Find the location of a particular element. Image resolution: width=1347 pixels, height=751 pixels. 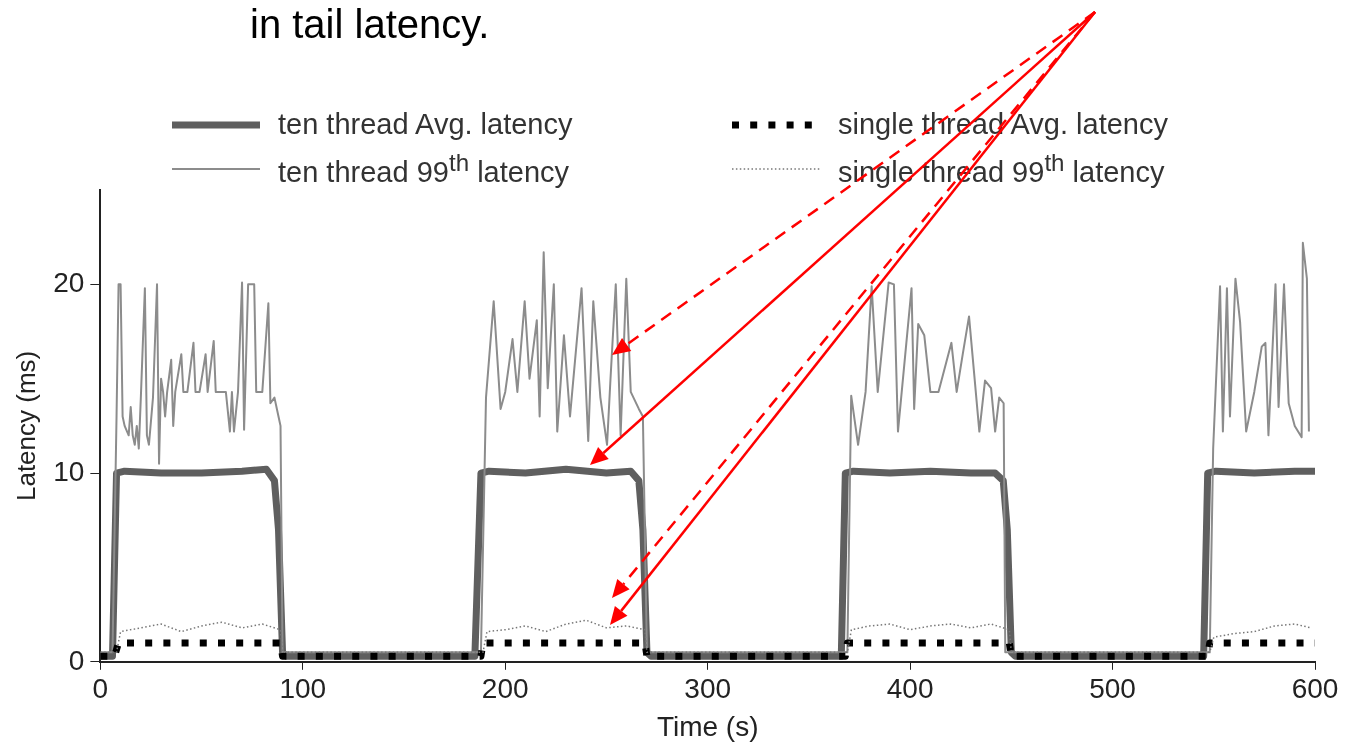

x-axis-title: Time (s) is located at coordinates (707, 726).